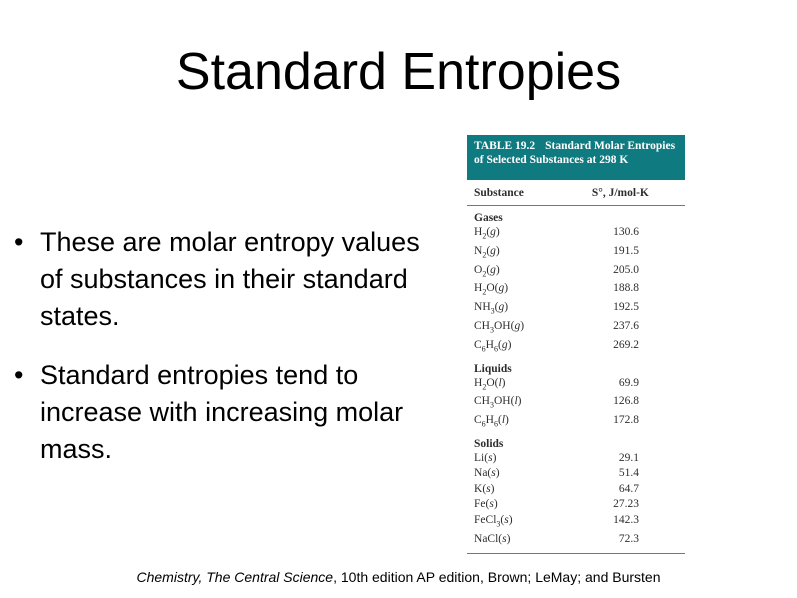  What do you see at coordinates (576, 193) in the screenshot?
I see `table-header: Substance S°, J/mol-K` at bounding box center [576, 193].